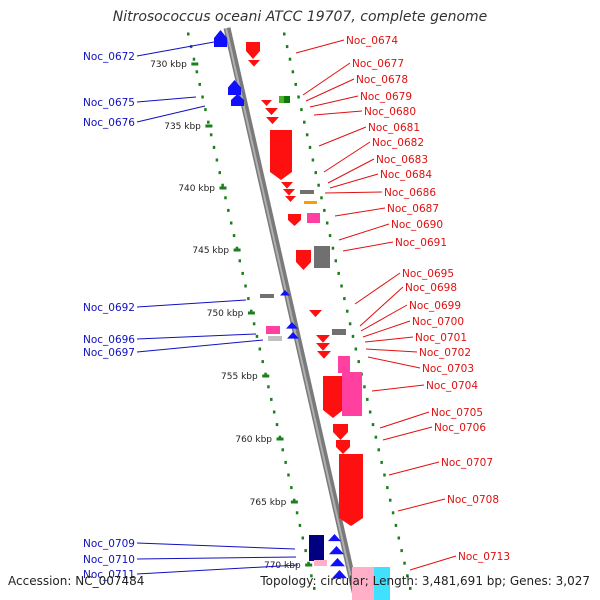  Describe the element at coordinates (438, 322) in the screenshot. I see `gene-label-noc-0700: Noc_0700` at that location.